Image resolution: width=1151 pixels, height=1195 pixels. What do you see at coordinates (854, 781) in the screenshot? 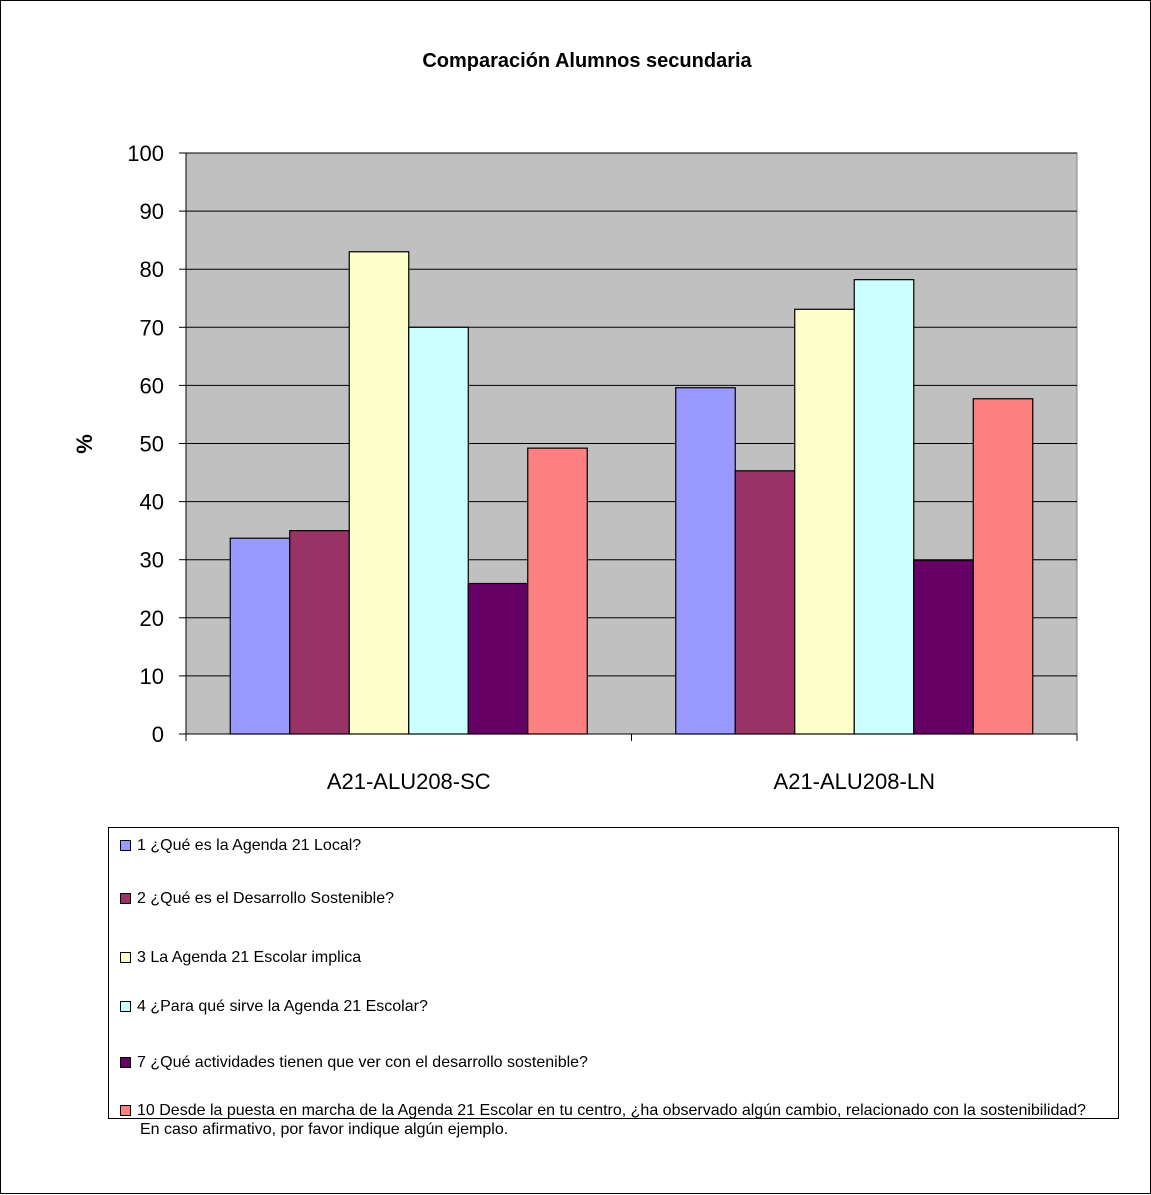
I see `x-tick-label: A21-ALU208-LN` at bounding box center [854, 781].